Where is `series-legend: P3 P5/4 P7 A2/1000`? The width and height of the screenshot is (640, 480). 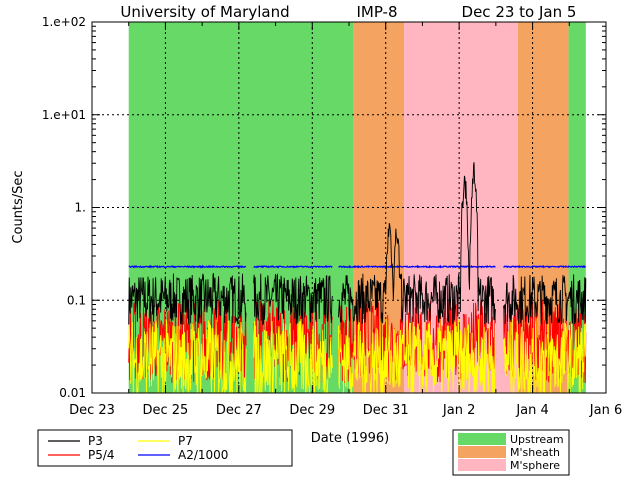
series-legend: P3 P5/4 P7 A2/1000 is located at coordinates (165, 448).